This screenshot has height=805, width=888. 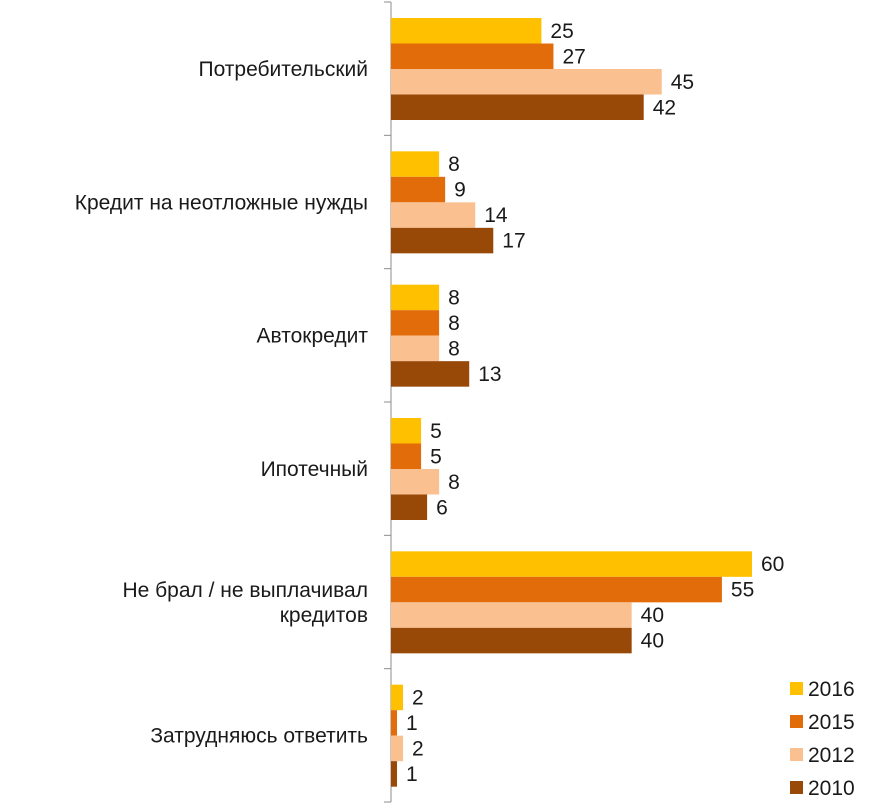 What do you see at coordinates (831, 788) in the screenshot?
I see `legend-label-2010: 2010` at bounding box center [831, 788].